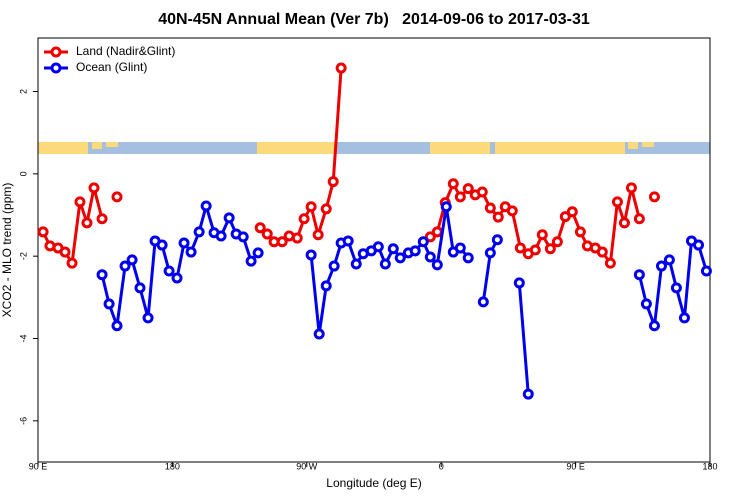  I want to click on y-tick-label: -2, so click(23, 256).